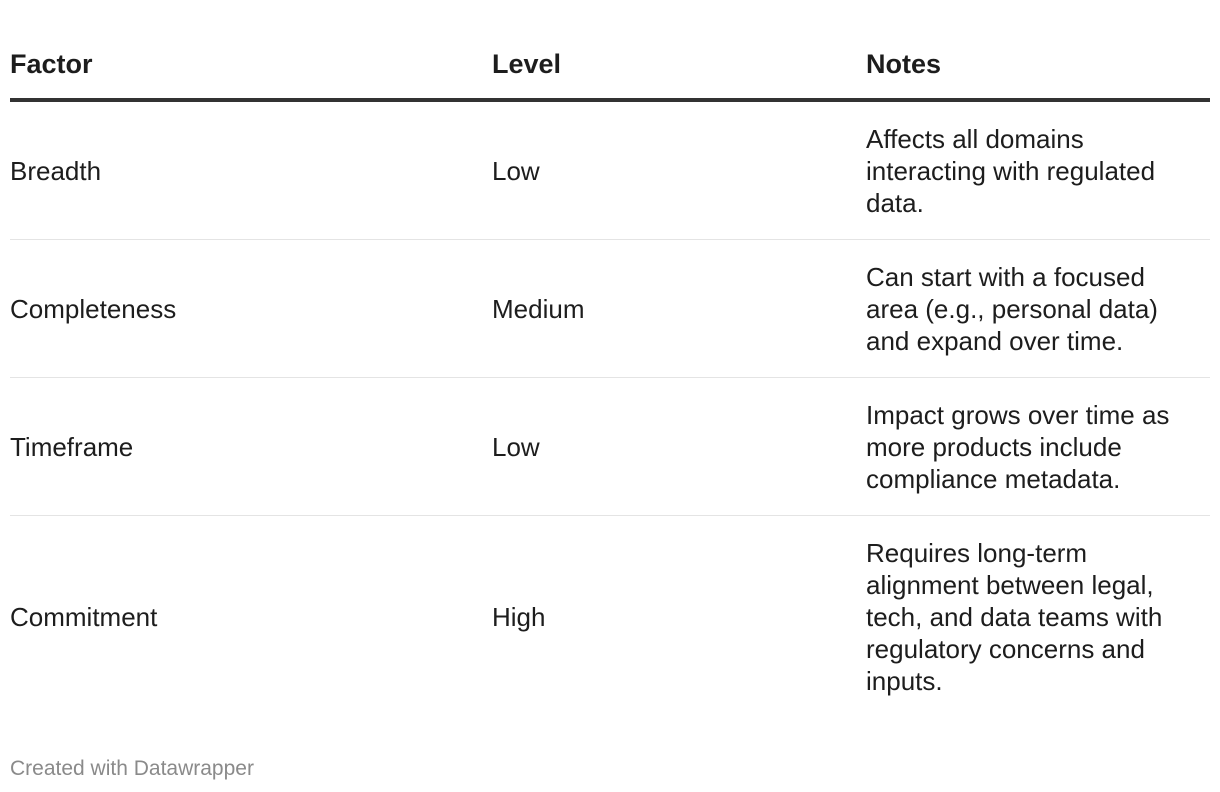  Describe the element at coordinates (679, 66) in the screenshot. I see `column-header-level: Level` at that location.